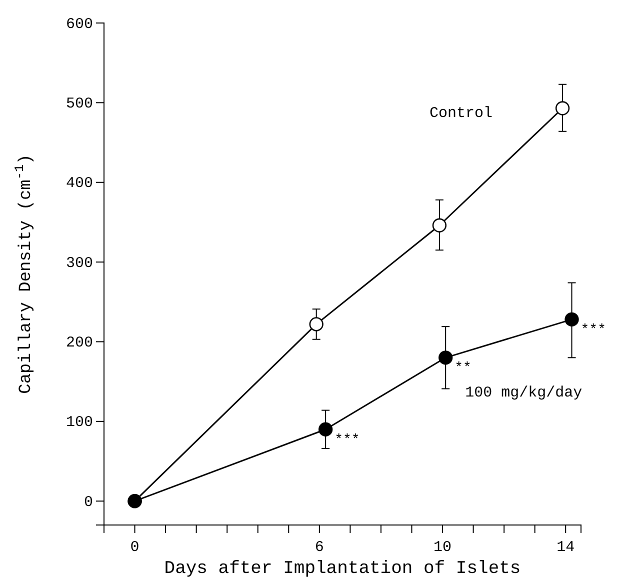  Describe the element at coordinates (460, 113) in the screenshot. I see `text: Control` at that location.